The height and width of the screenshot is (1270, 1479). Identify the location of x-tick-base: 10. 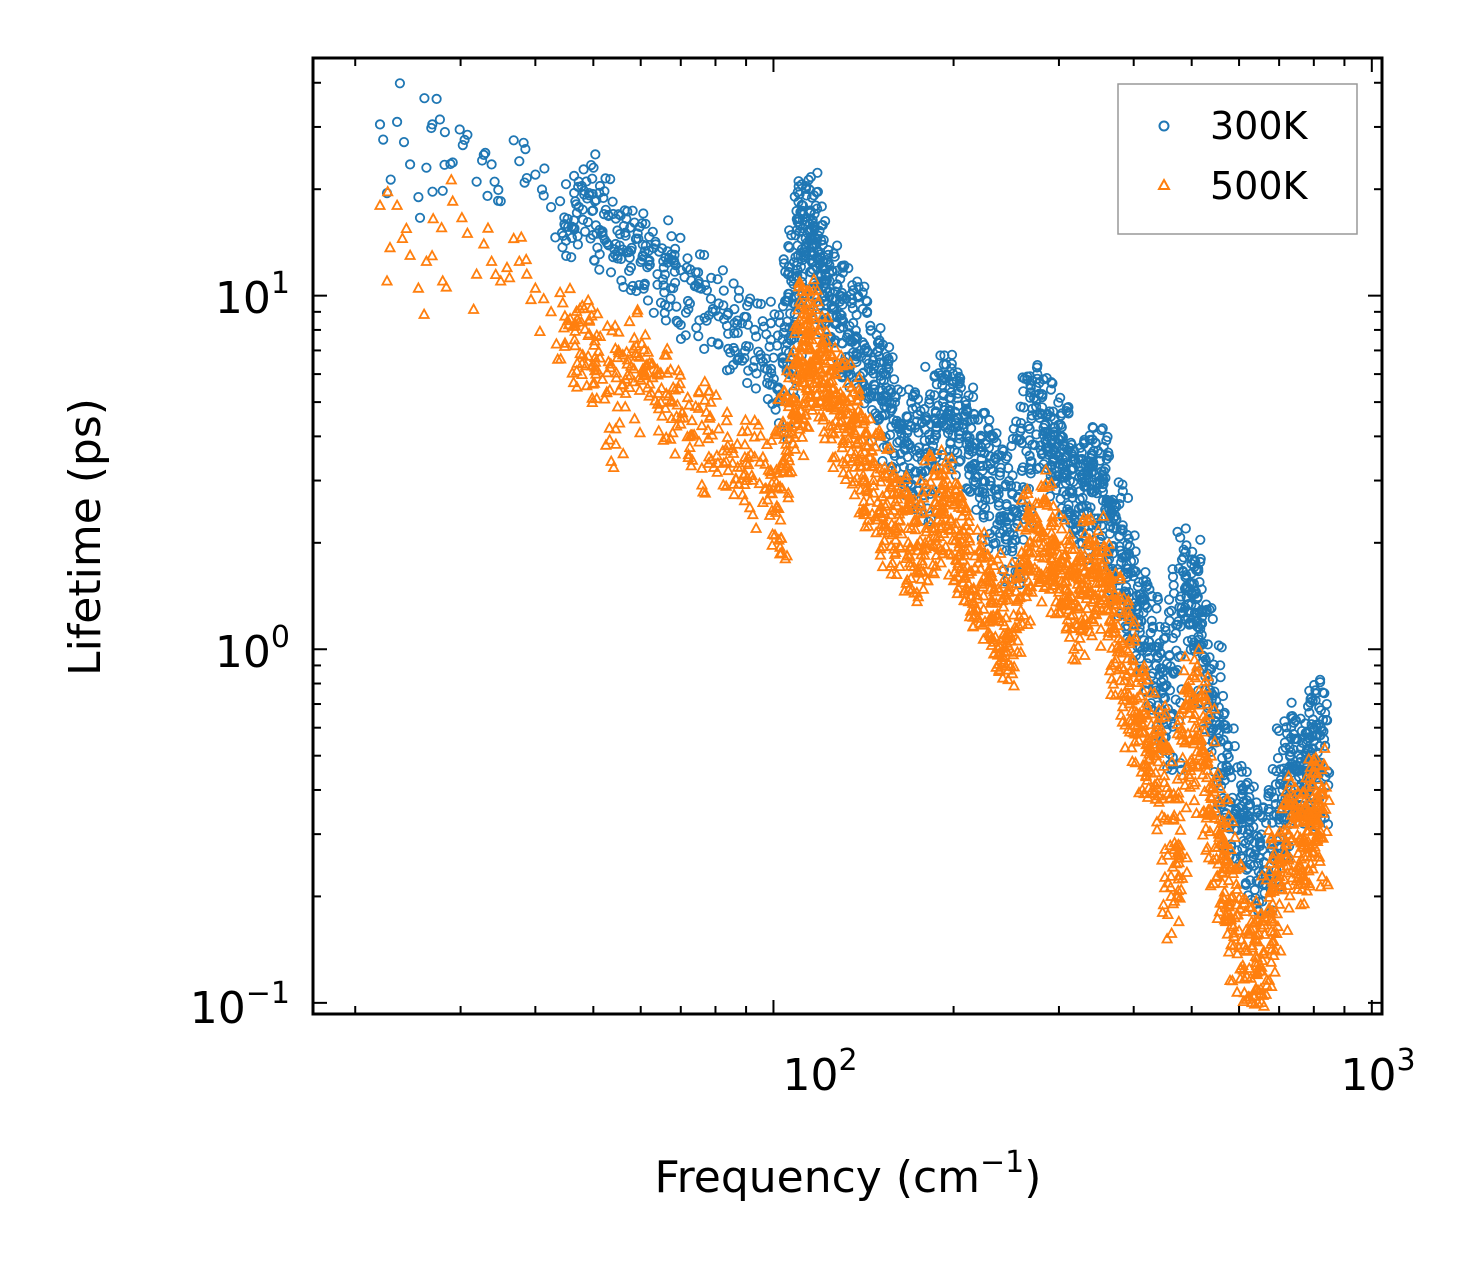
(810, 1075).